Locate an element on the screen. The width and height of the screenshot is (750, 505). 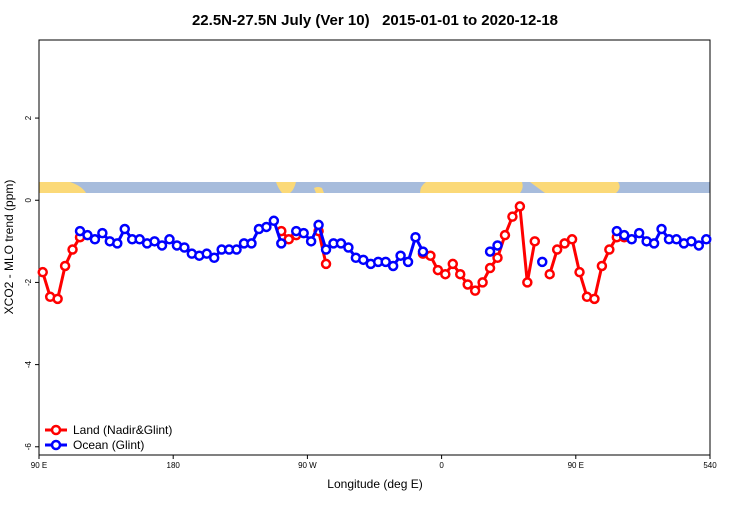
x-axis-label: Longitude (deg E) is located at coordinates (374, 484).